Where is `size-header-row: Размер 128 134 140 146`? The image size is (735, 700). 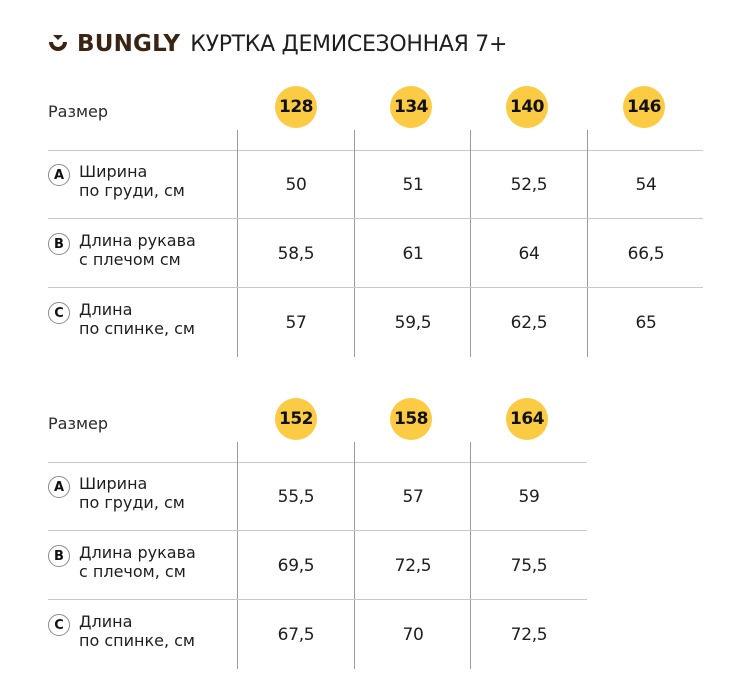 size-header-row: Размер 128 134 140 146 is located at coordinates (375, 118).